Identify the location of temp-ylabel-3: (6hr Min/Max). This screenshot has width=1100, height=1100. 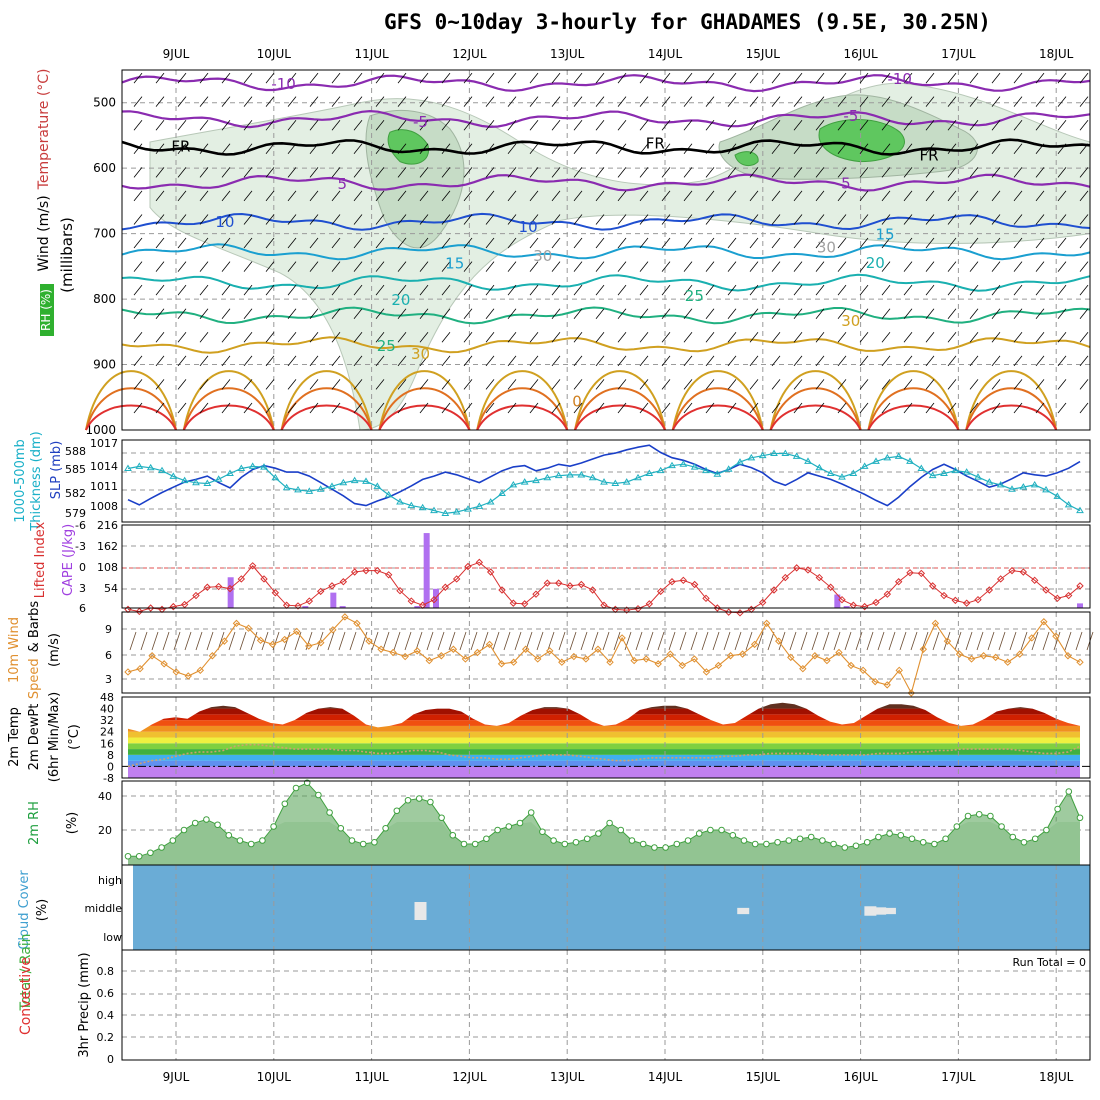
(54, 737).